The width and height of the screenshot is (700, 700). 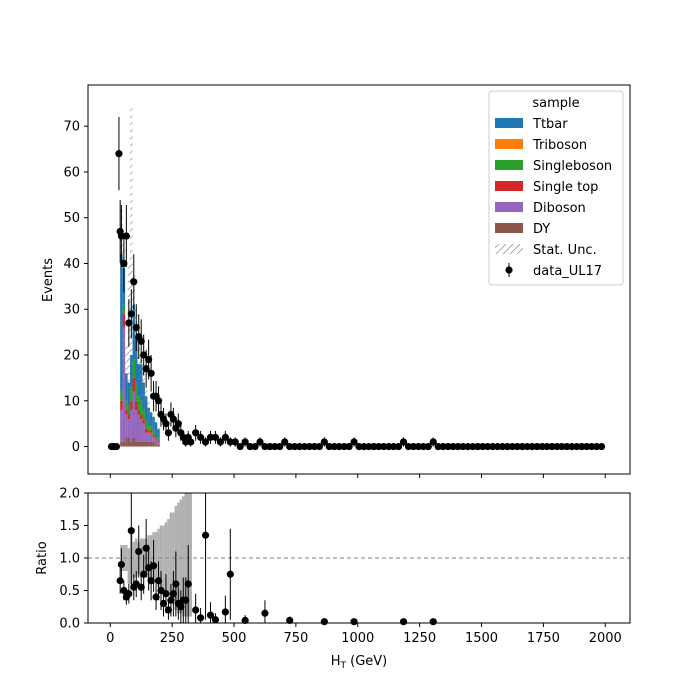 What do you see at coordinates (69, 559) in the screenshot?
I see `ratio-y-tick-label: 1.0` at bounding box center [69, 559].